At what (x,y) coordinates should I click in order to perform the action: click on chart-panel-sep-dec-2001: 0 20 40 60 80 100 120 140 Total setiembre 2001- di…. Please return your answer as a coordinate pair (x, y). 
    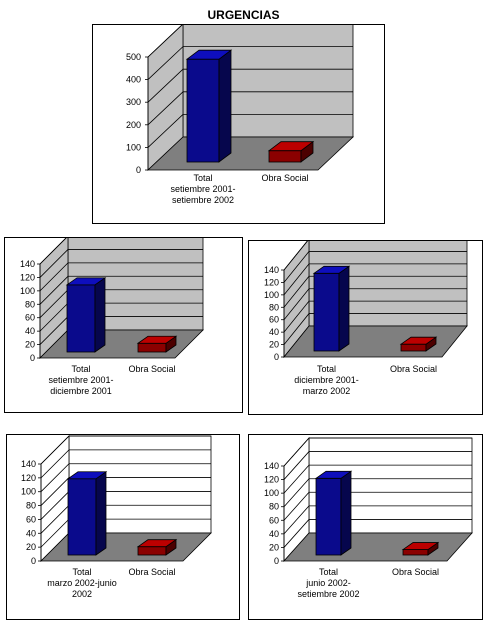
    Looking at the image, I should click on (123, 325).